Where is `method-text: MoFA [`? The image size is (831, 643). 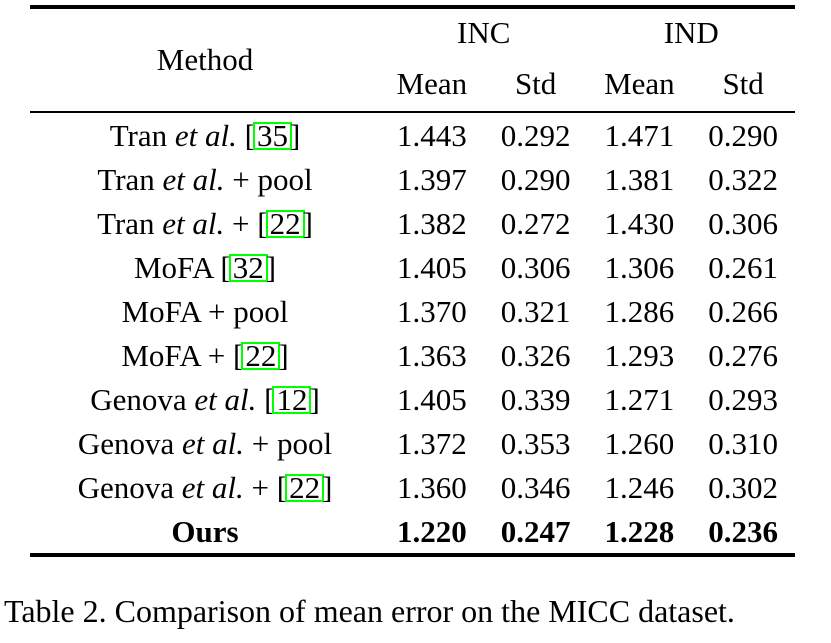 method-text: MoFA [ is located at coordinates (182, 267).